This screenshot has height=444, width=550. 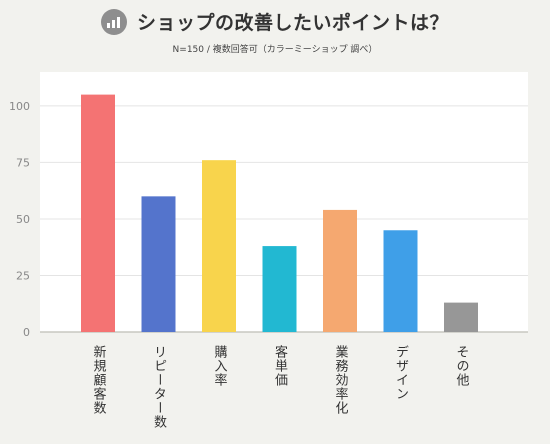 What do you see at coordinates (220, 366) in the screenshot?
I see `category-label: 購入率` at bounding box center [220, 366].